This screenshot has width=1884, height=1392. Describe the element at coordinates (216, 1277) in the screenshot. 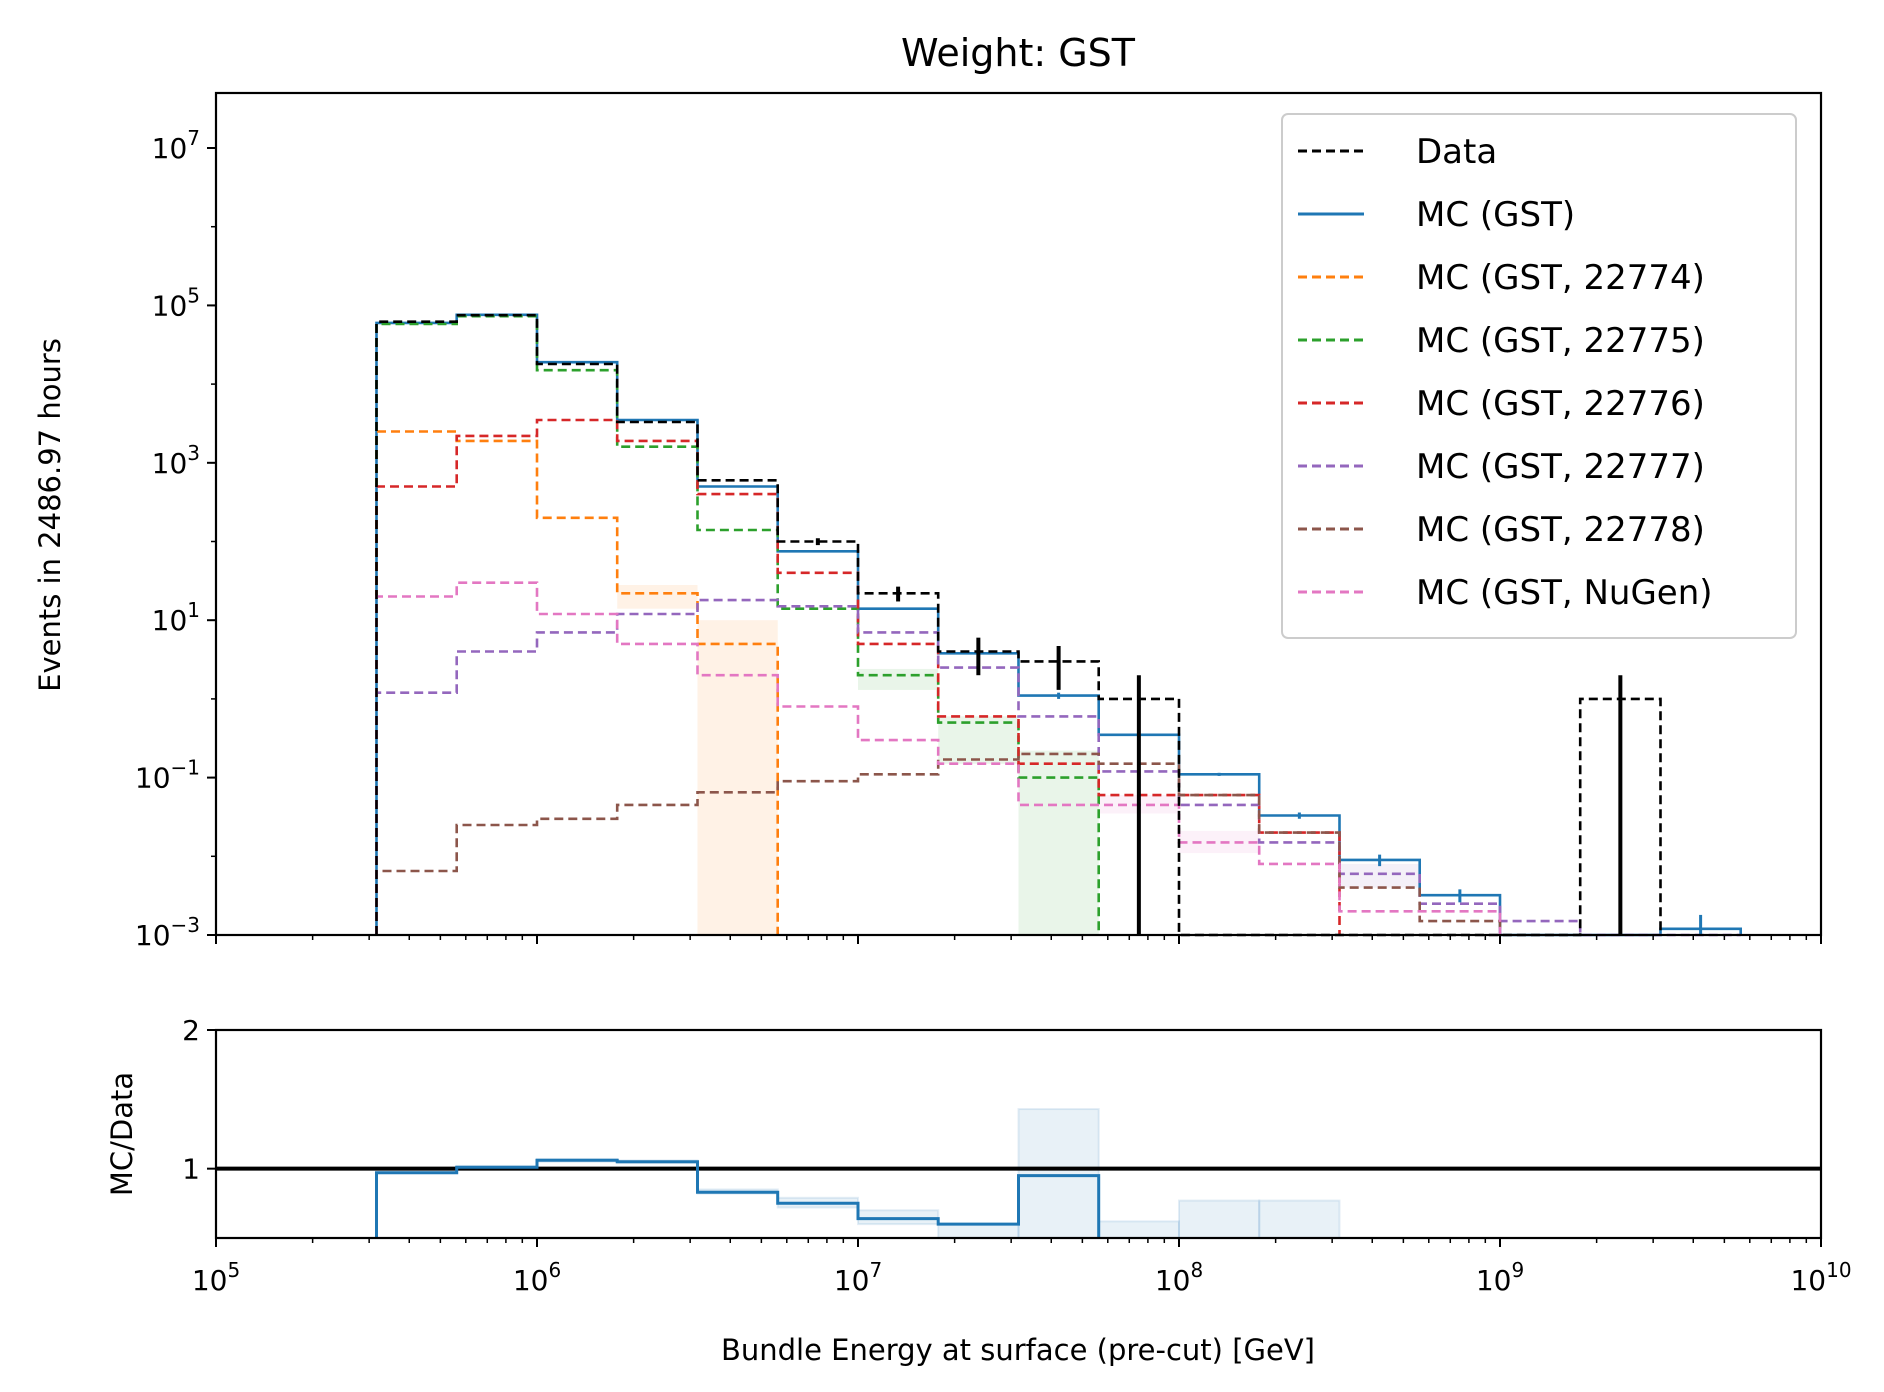

I see `x-tick-label-1e5: 10⁵` at that location.